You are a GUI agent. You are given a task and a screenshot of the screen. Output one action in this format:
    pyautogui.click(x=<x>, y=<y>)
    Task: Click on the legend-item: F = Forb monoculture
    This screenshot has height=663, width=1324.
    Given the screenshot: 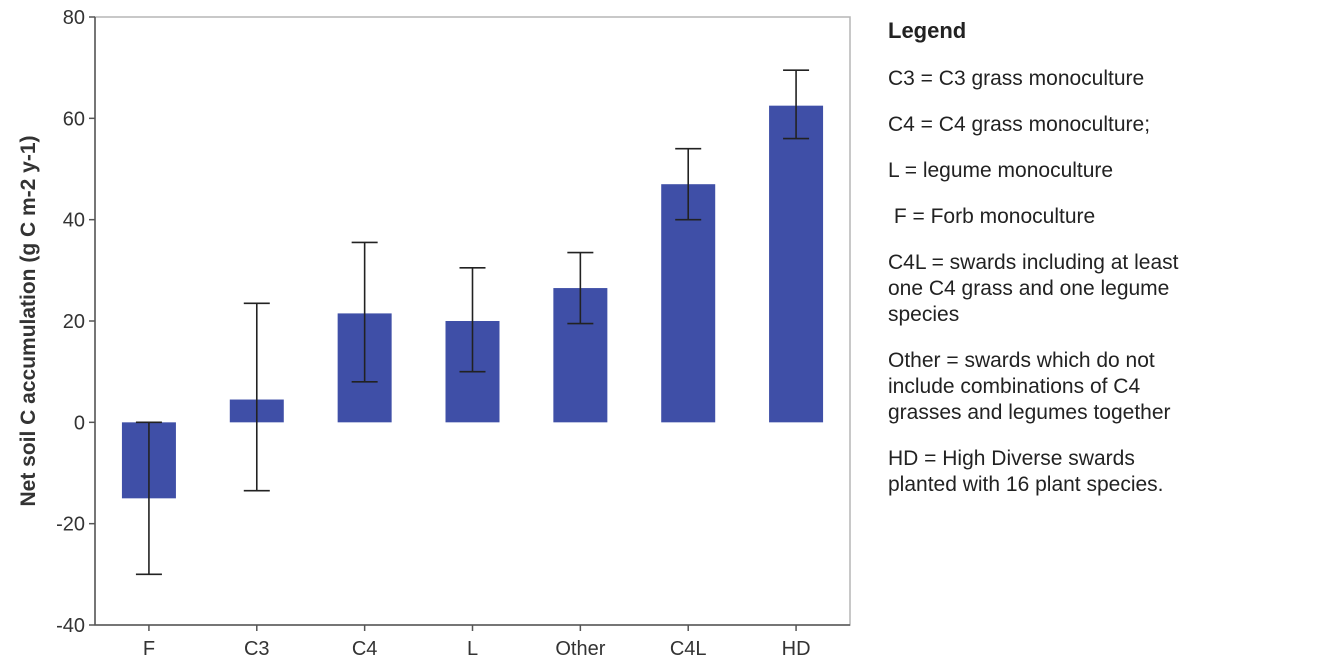 What is the action you would take?
    pyautogui.click(x=992, y=216)
    